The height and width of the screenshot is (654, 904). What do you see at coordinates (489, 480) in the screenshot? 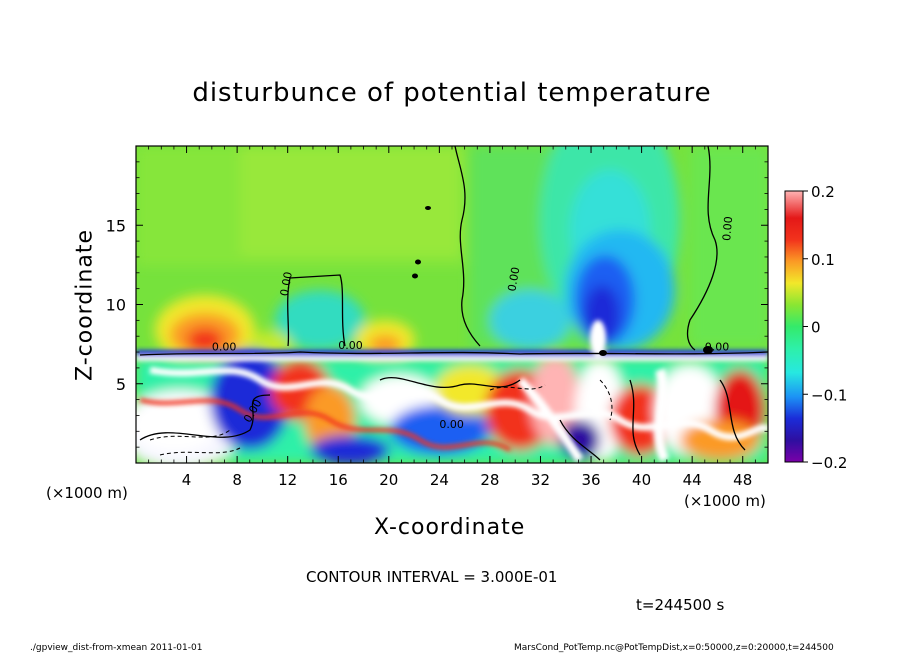
I see `x-tick-label: 28` at bounding box center [489, 480].